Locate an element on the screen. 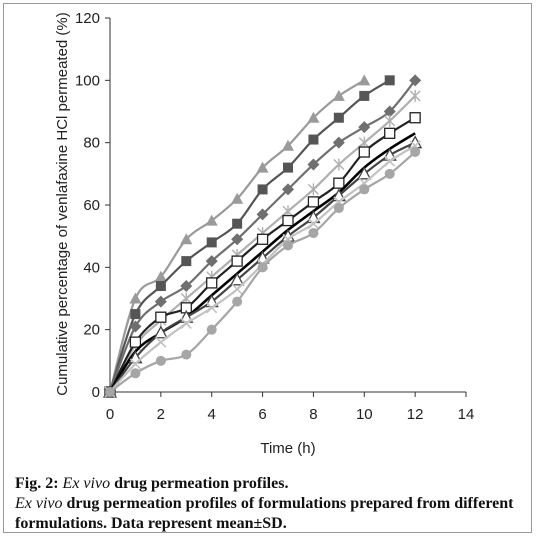 The height and width of the screenshot is (539, 537). x-tick-label: 0 is located at coordinates (110, 414).